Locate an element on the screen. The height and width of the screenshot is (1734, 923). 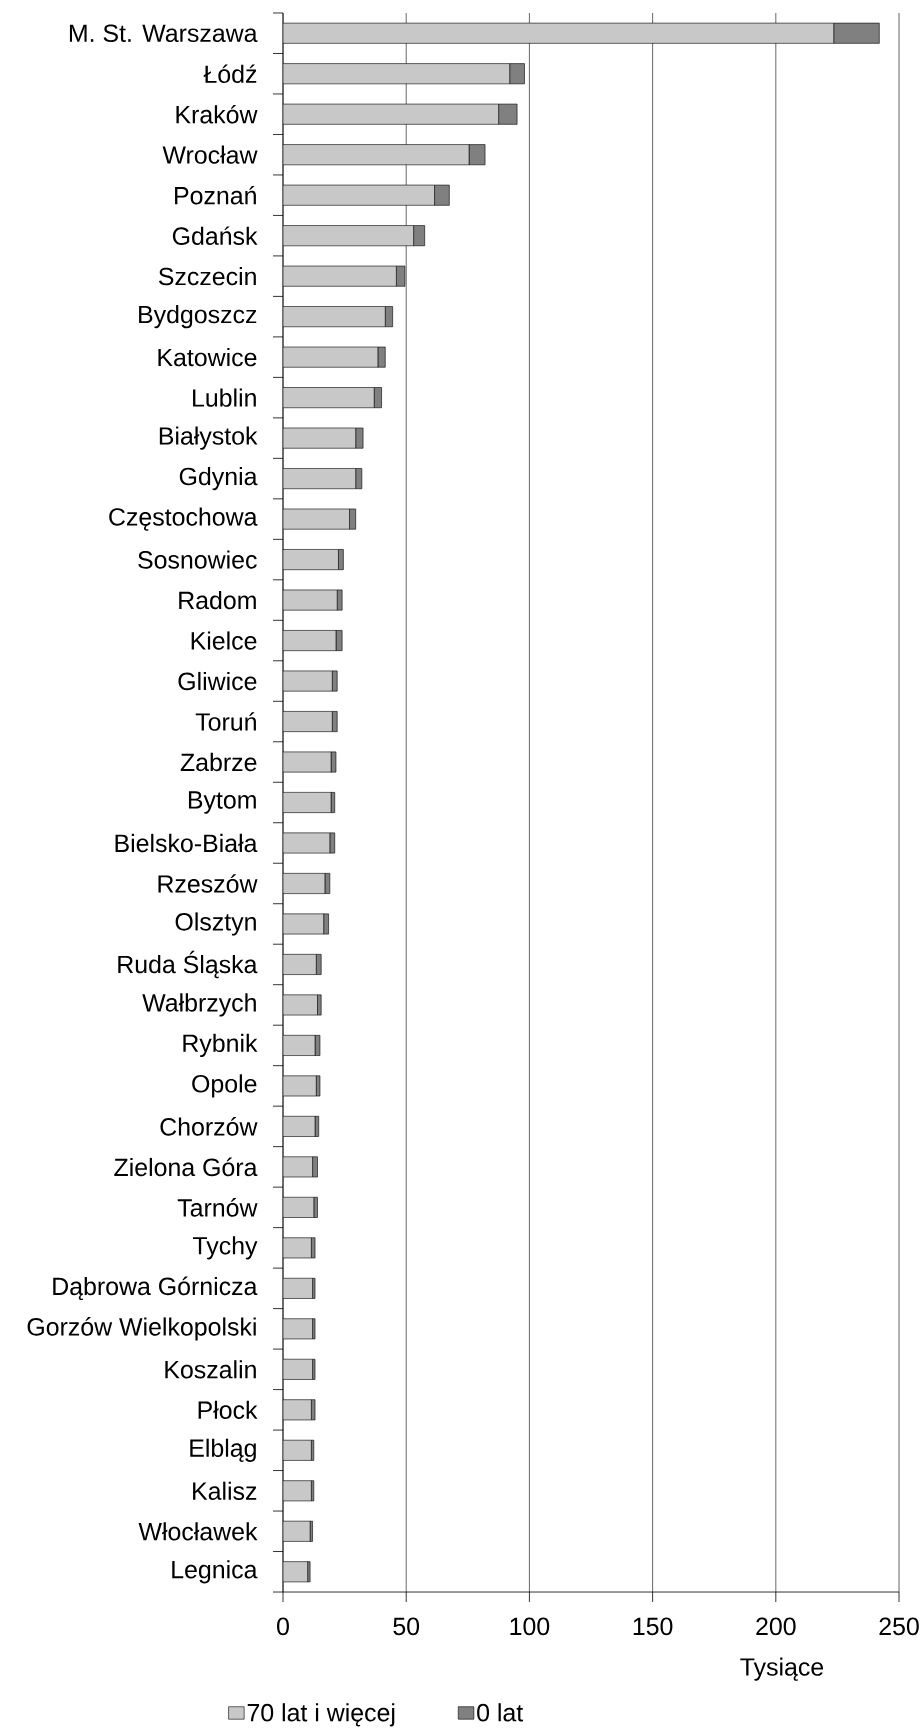
y-tick-label: Gliwice is located at coordinates (217, 681).